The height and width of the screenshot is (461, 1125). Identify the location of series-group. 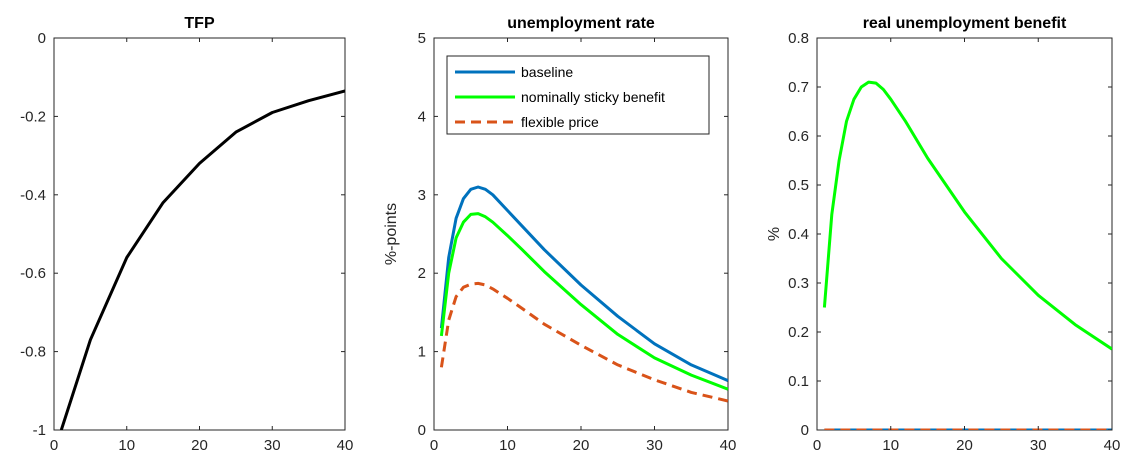
(583, 294).